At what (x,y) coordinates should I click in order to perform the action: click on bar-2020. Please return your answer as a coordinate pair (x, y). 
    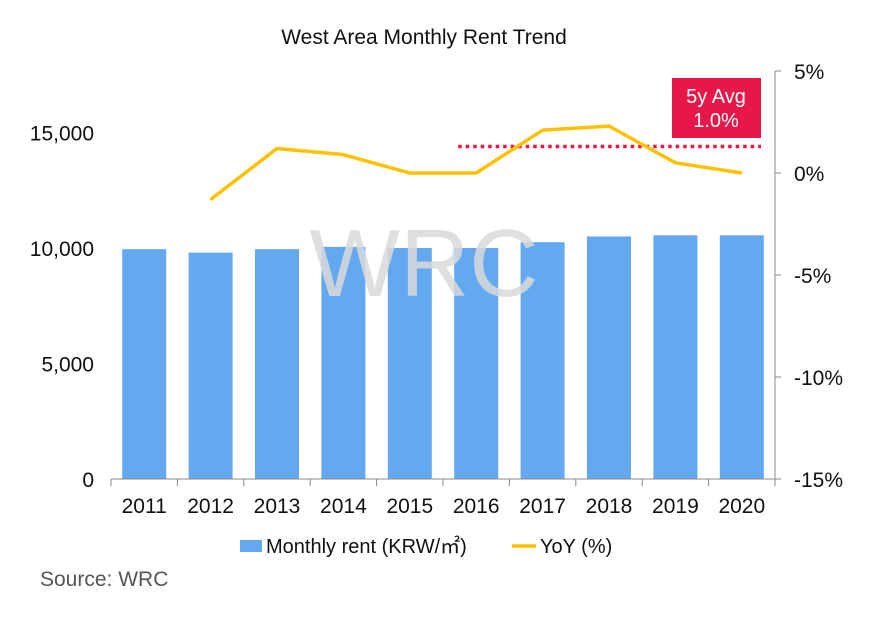
    Looking at the image, I should click on (741, 357).